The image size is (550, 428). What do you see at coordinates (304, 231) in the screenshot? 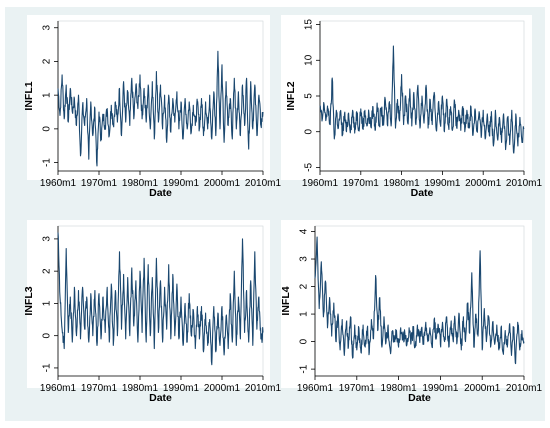
I see `y-tick-label: 4` at bounding box center [304, 231].